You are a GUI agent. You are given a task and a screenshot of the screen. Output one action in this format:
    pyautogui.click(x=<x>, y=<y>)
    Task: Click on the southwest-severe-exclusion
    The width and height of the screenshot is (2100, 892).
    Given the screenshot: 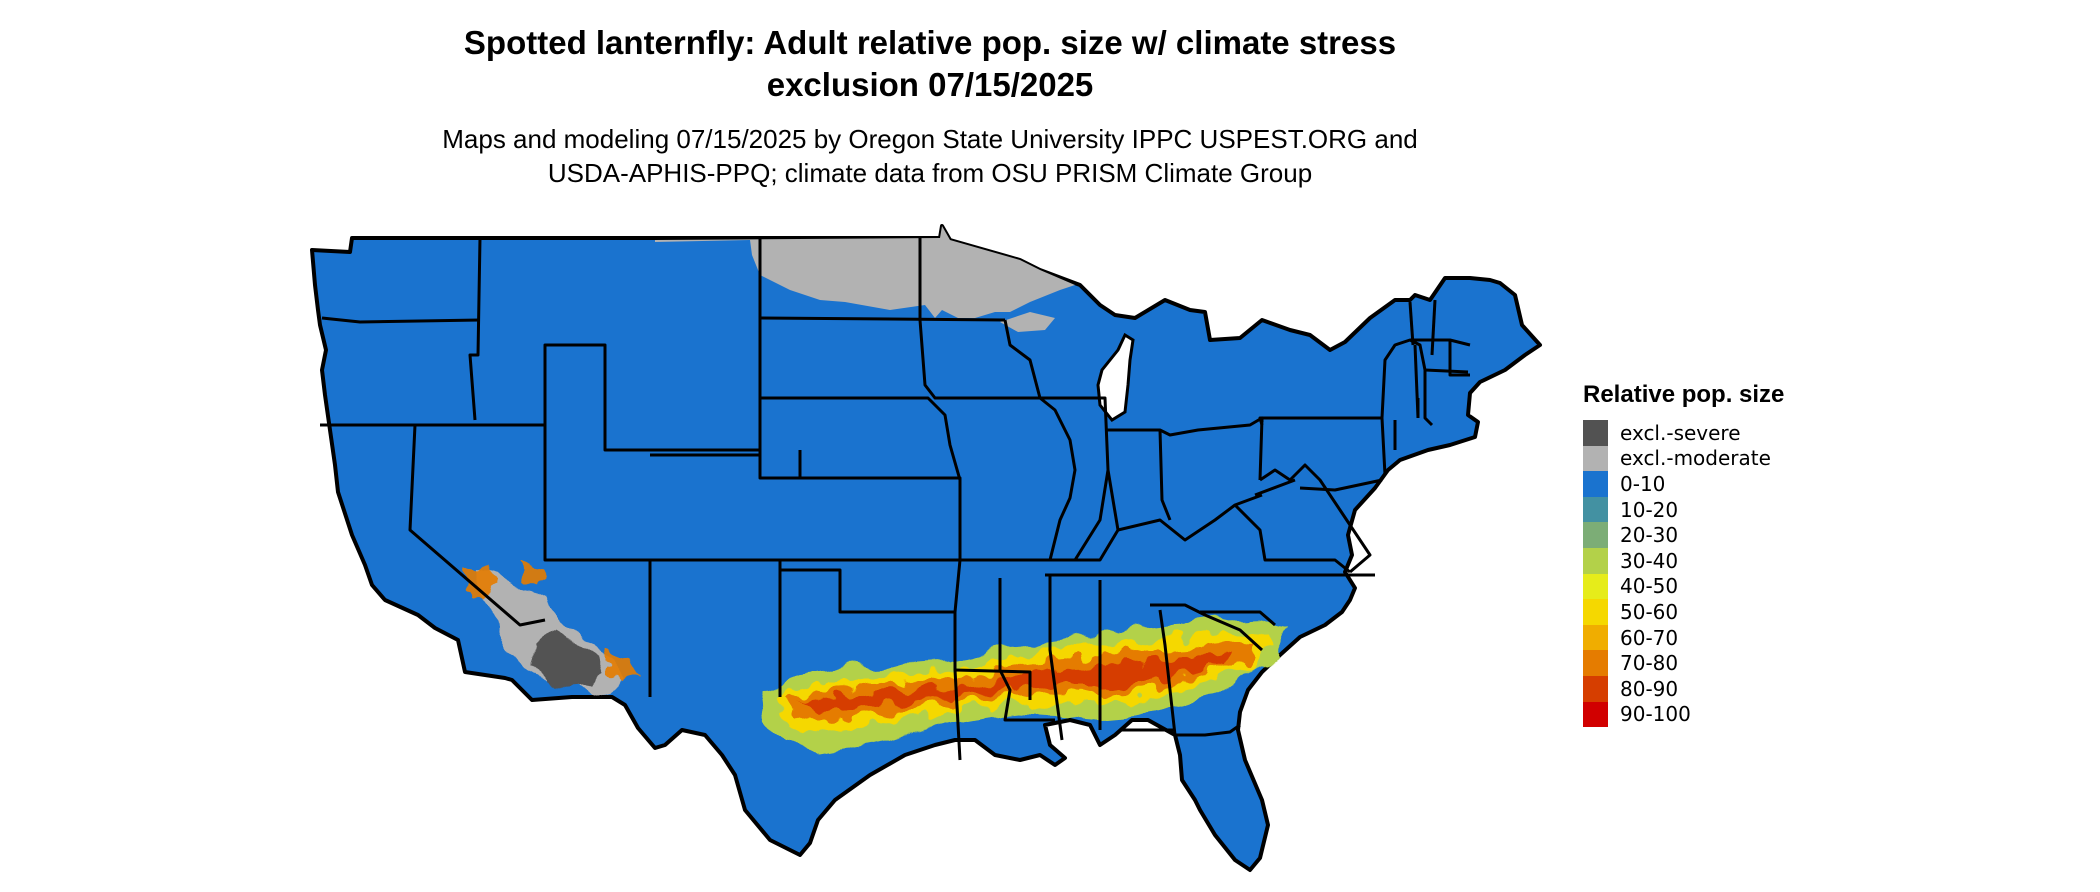 What is the action you would take?
    pyautogui.click(x=568, y=660)
    